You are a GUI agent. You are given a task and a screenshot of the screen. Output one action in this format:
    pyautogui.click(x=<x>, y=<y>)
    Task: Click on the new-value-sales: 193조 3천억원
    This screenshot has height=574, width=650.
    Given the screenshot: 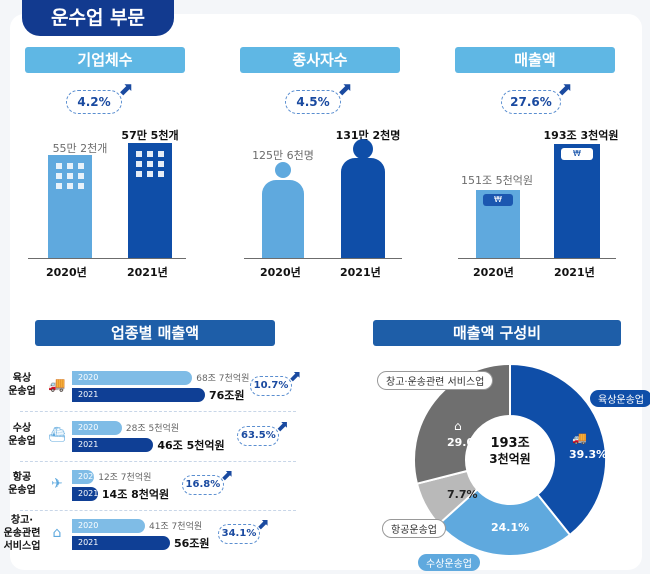 What is the action you would take?
    pyautogui.click(x=581, y=135)
    